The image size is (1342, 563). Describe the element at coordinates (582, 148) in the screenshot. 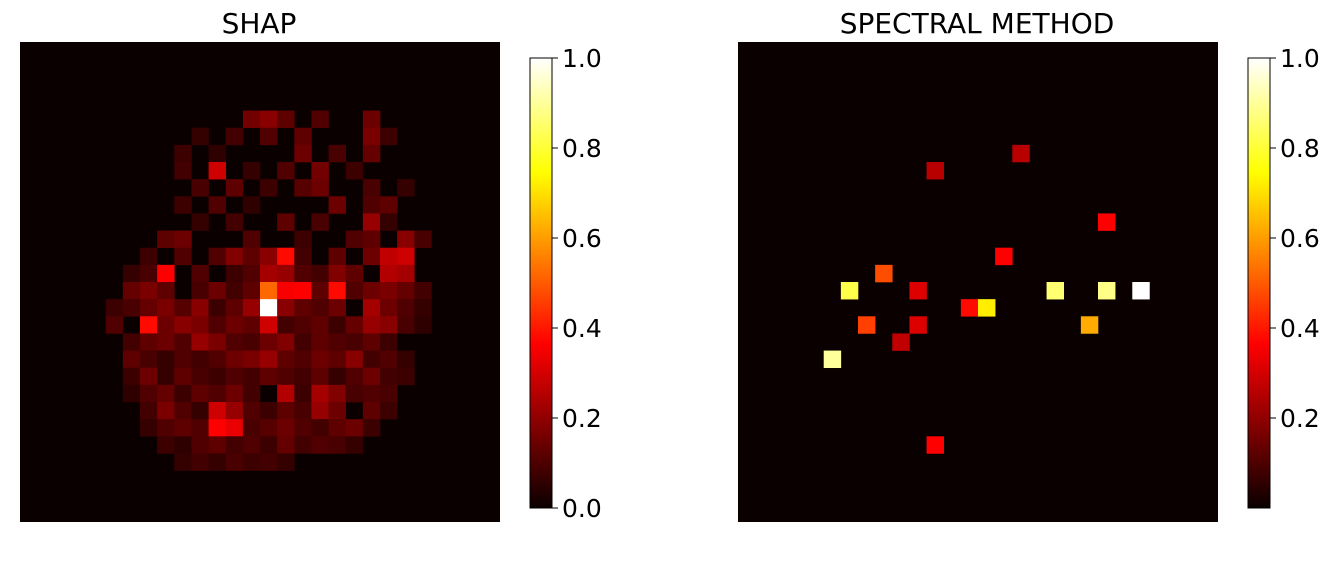

I see `shap-colorbar-tick-label: 0.8` at that location.